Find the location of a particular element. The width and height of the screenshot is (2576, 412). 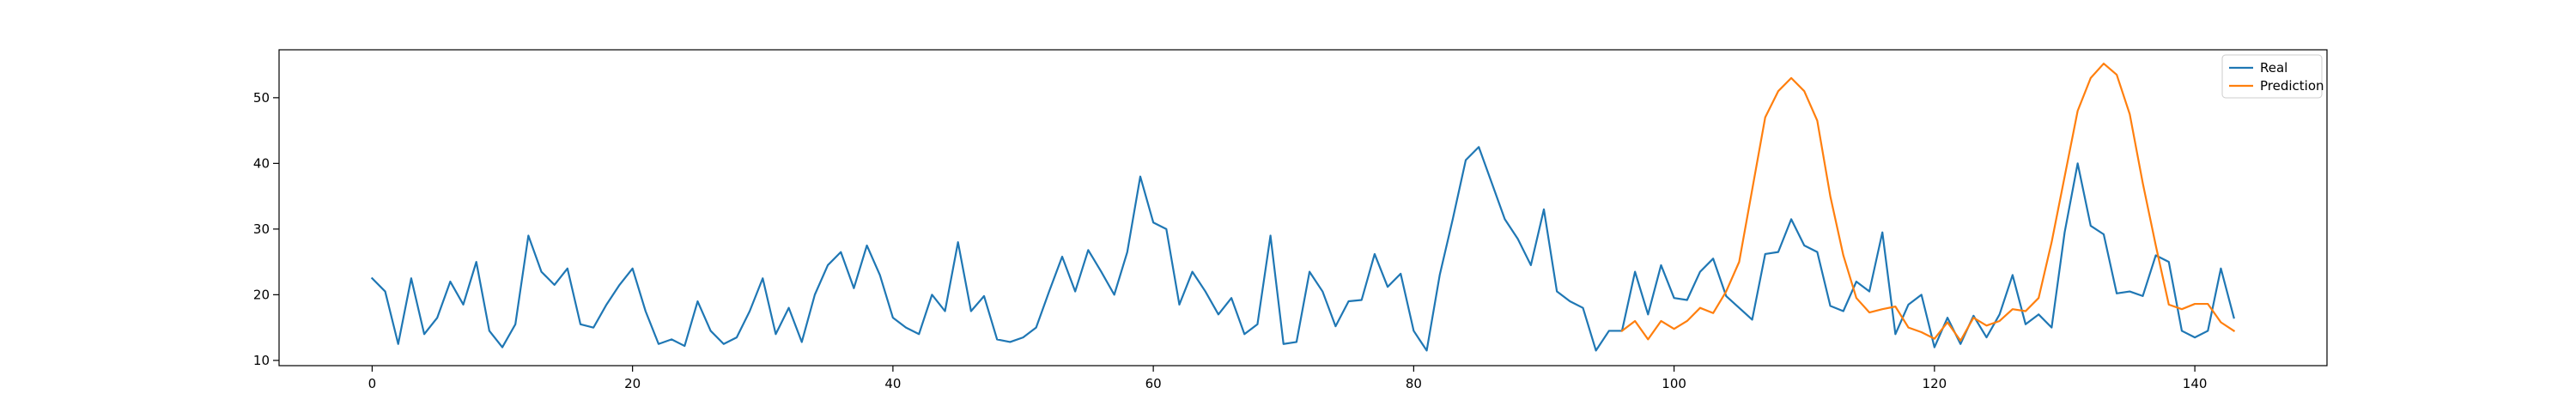

y-tick-label: 50 is located at coordinates (261, 98).